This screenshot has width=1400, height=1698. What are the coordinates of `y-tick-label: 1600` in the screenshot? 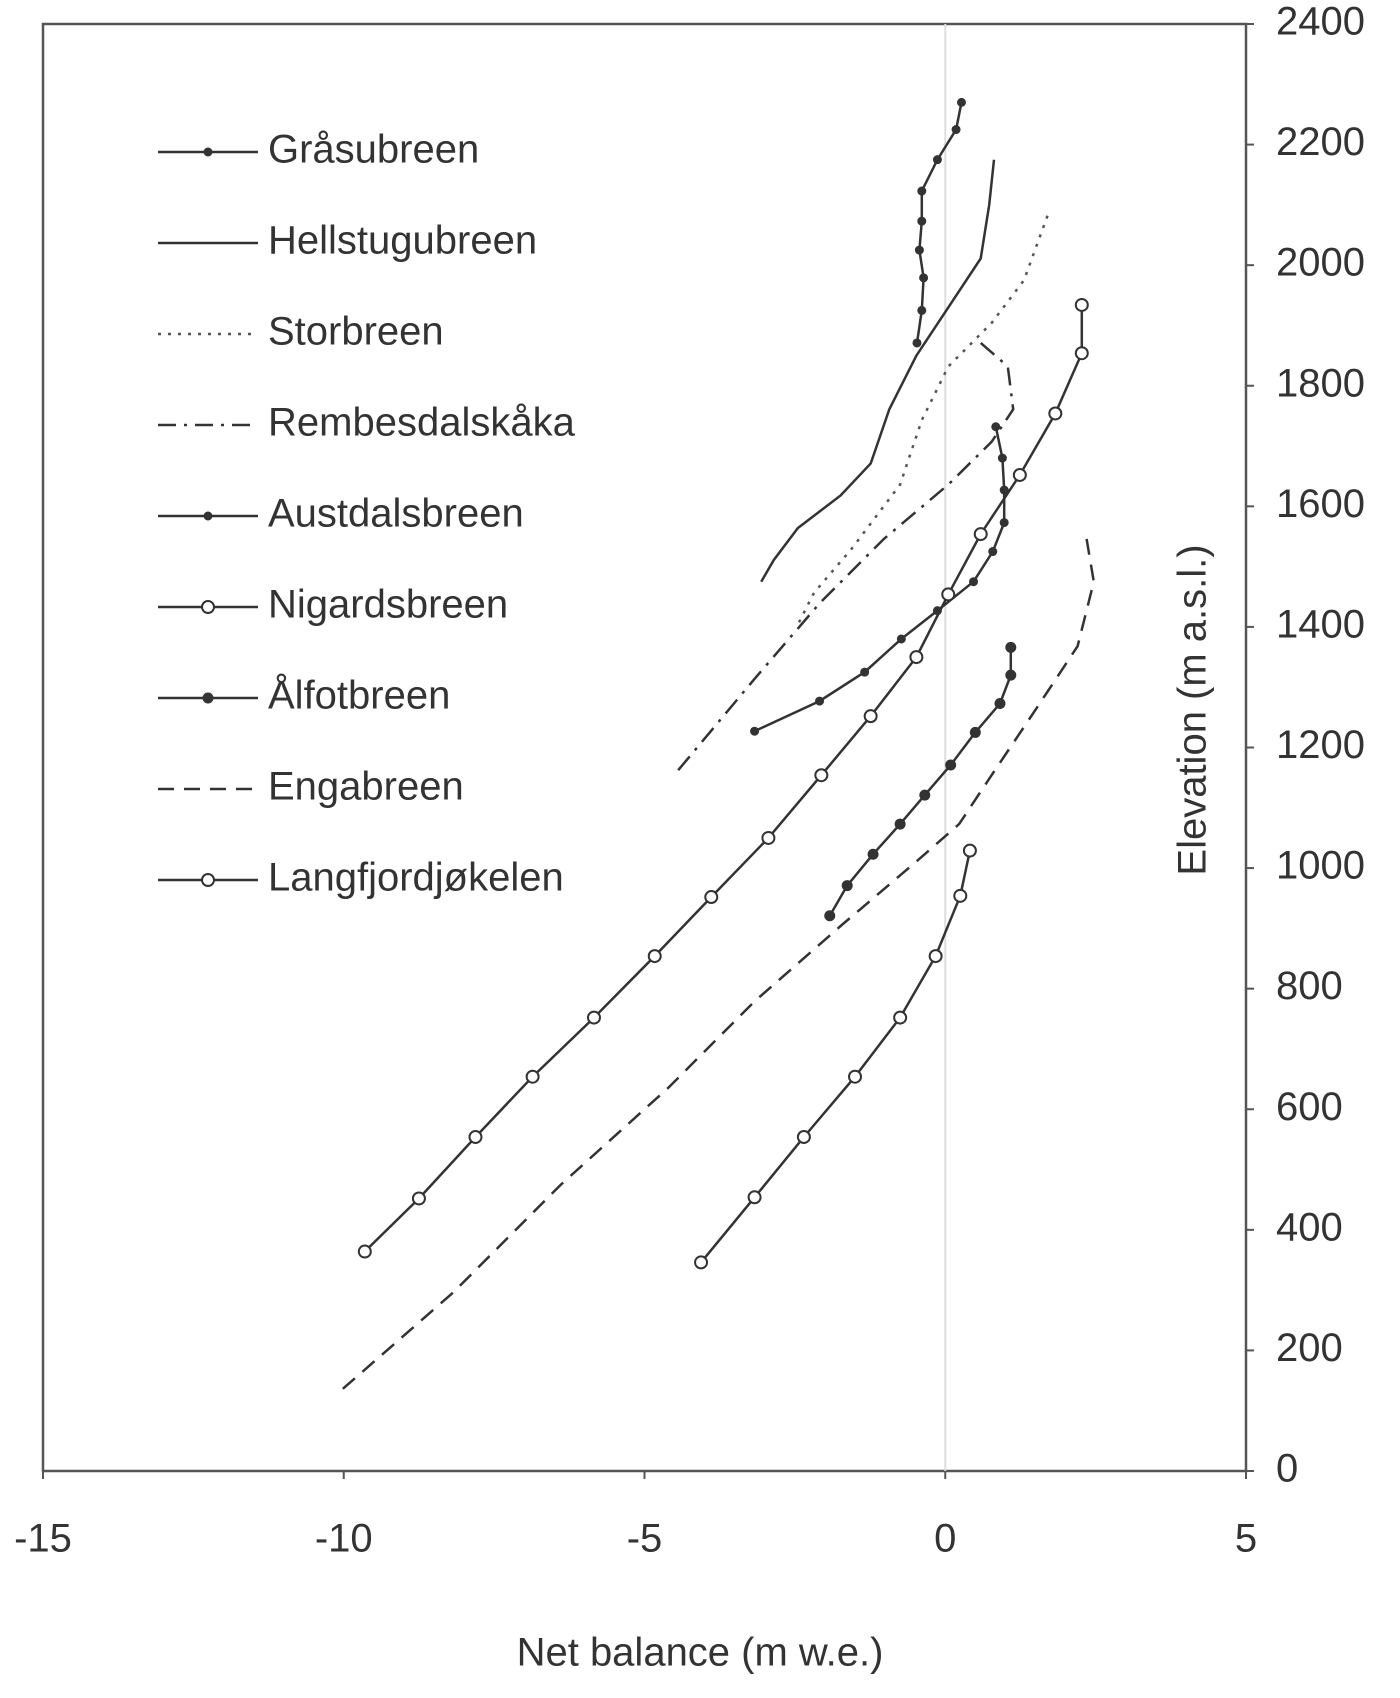 It's located at (1320, 504).